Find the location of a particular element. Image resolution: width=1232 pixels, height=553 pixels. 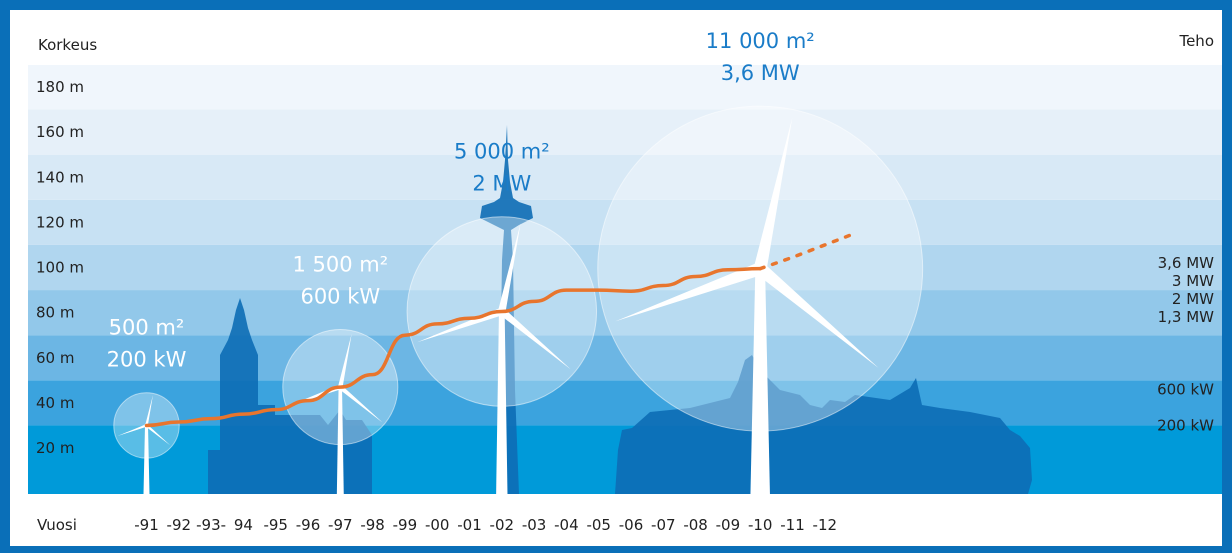

year-tick-label: -07 is located at coordinates (663, 525).